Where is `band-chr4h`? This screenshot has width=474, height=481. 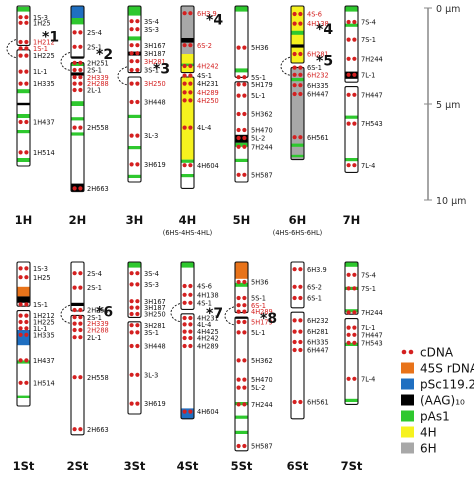 band-chr4h is located at coordinates (297, 55).